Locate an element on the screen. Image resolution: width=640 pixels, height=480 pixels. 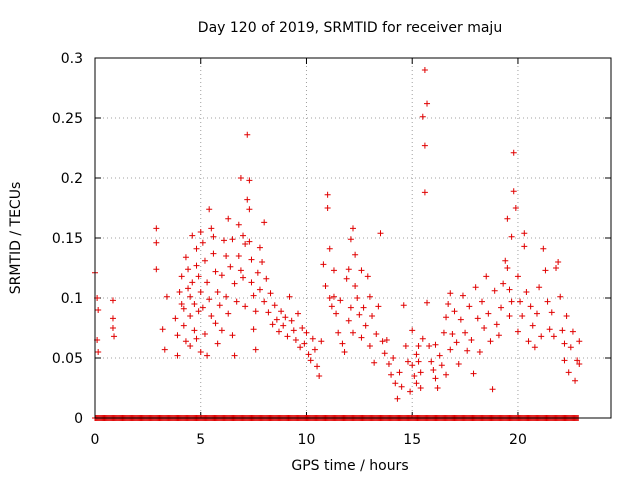
y-tick-label: 0.15 is located at coordinates (67, 239).